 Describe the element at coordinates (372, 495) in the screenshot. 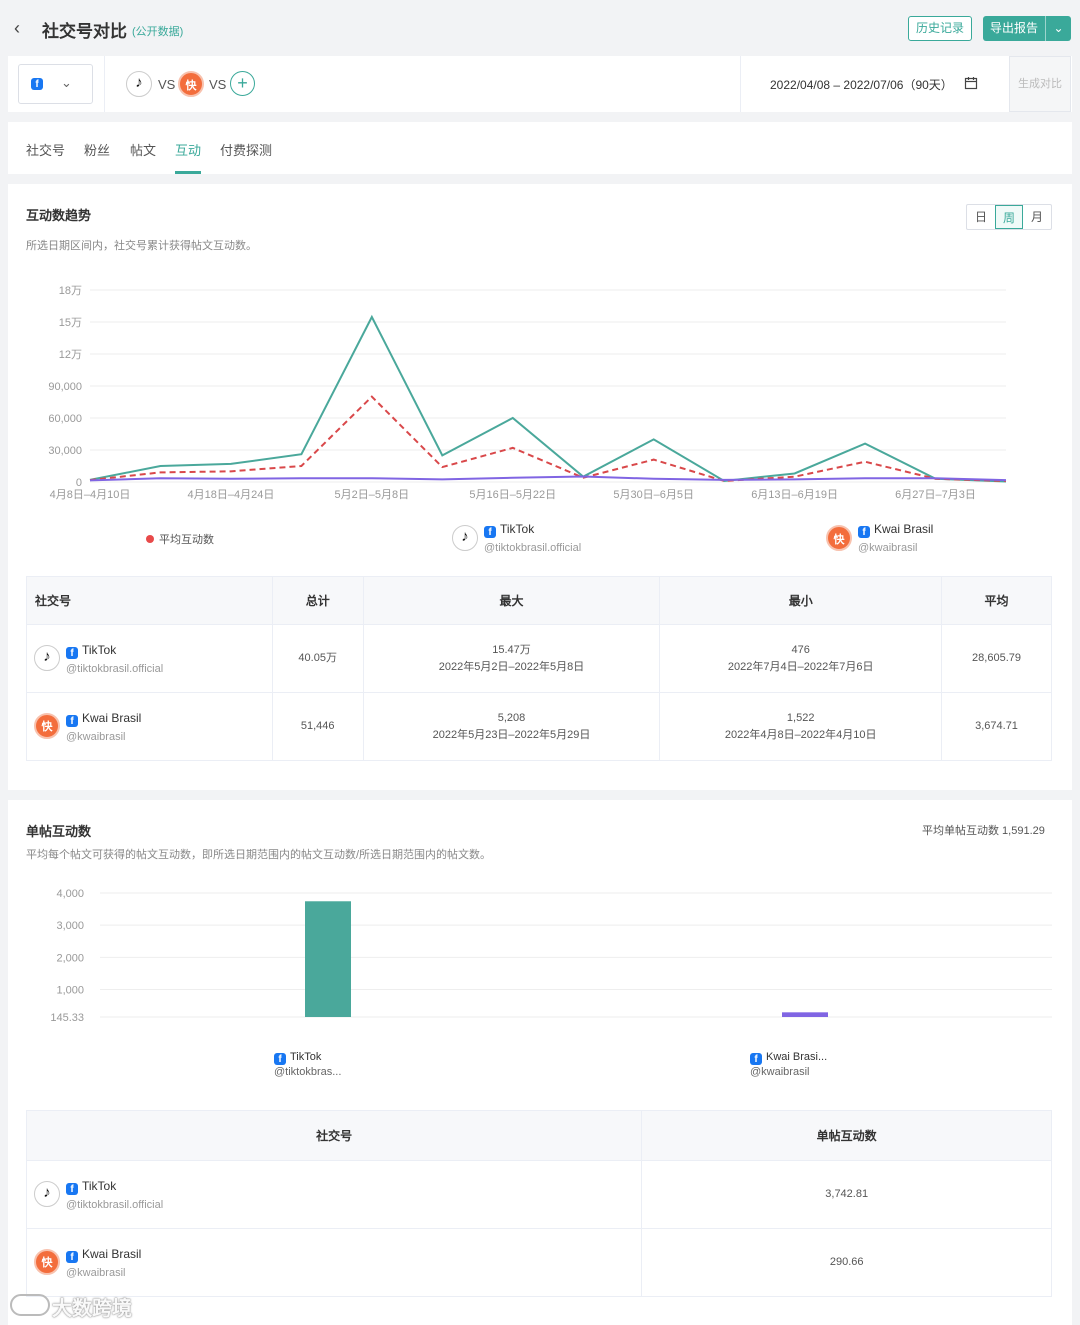

I see `x-tick-label: 5月2日–5月8日` at that location.